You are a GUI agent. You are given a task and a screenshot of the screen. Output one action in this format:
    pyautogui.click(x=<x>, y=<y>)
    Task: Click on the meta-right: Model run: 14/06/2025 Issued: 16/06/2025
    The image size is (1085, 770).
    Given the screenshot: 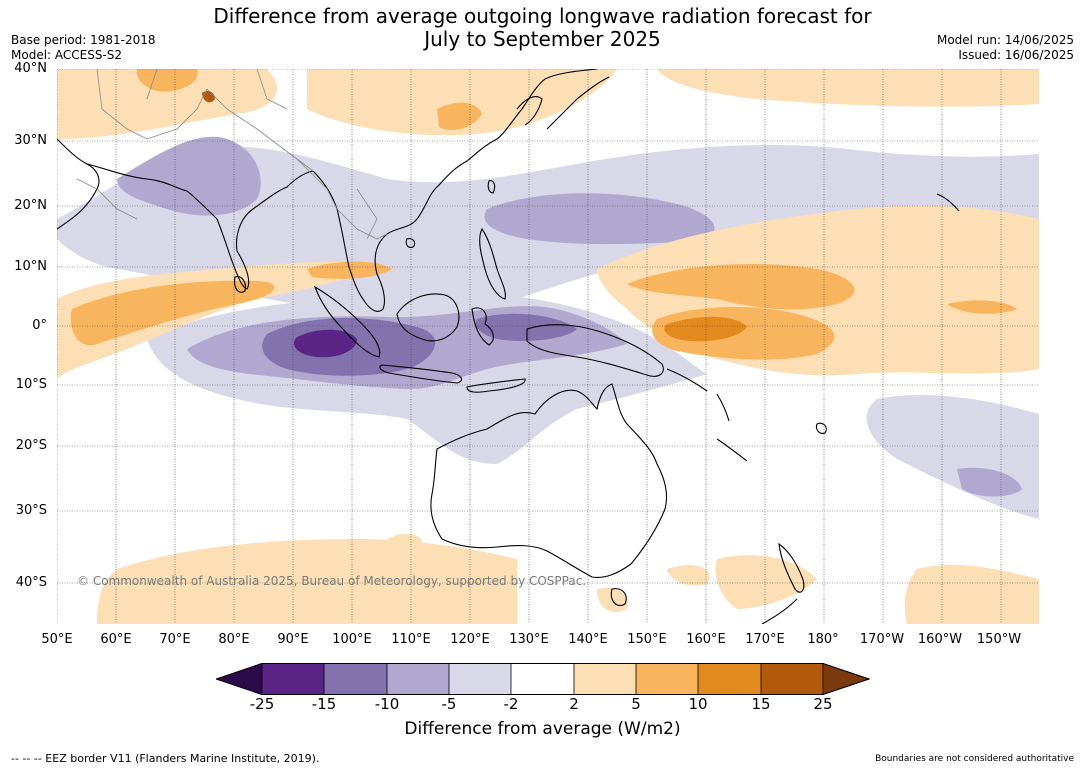 What is the action you would take?
    pyautogui.click(x=1005, y=48)
    